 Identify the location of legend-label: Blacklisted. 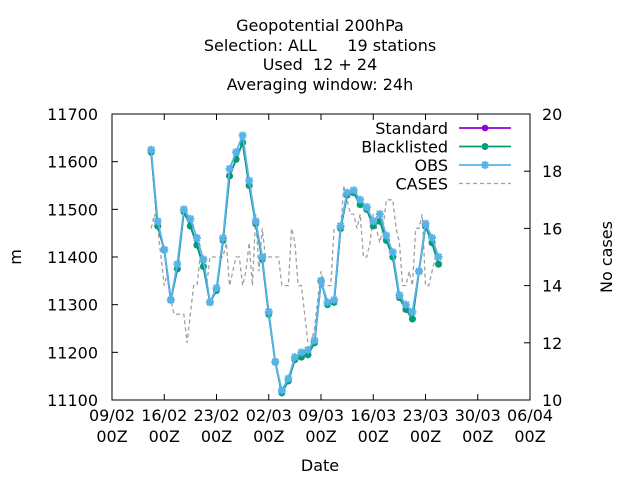
(404, 147).